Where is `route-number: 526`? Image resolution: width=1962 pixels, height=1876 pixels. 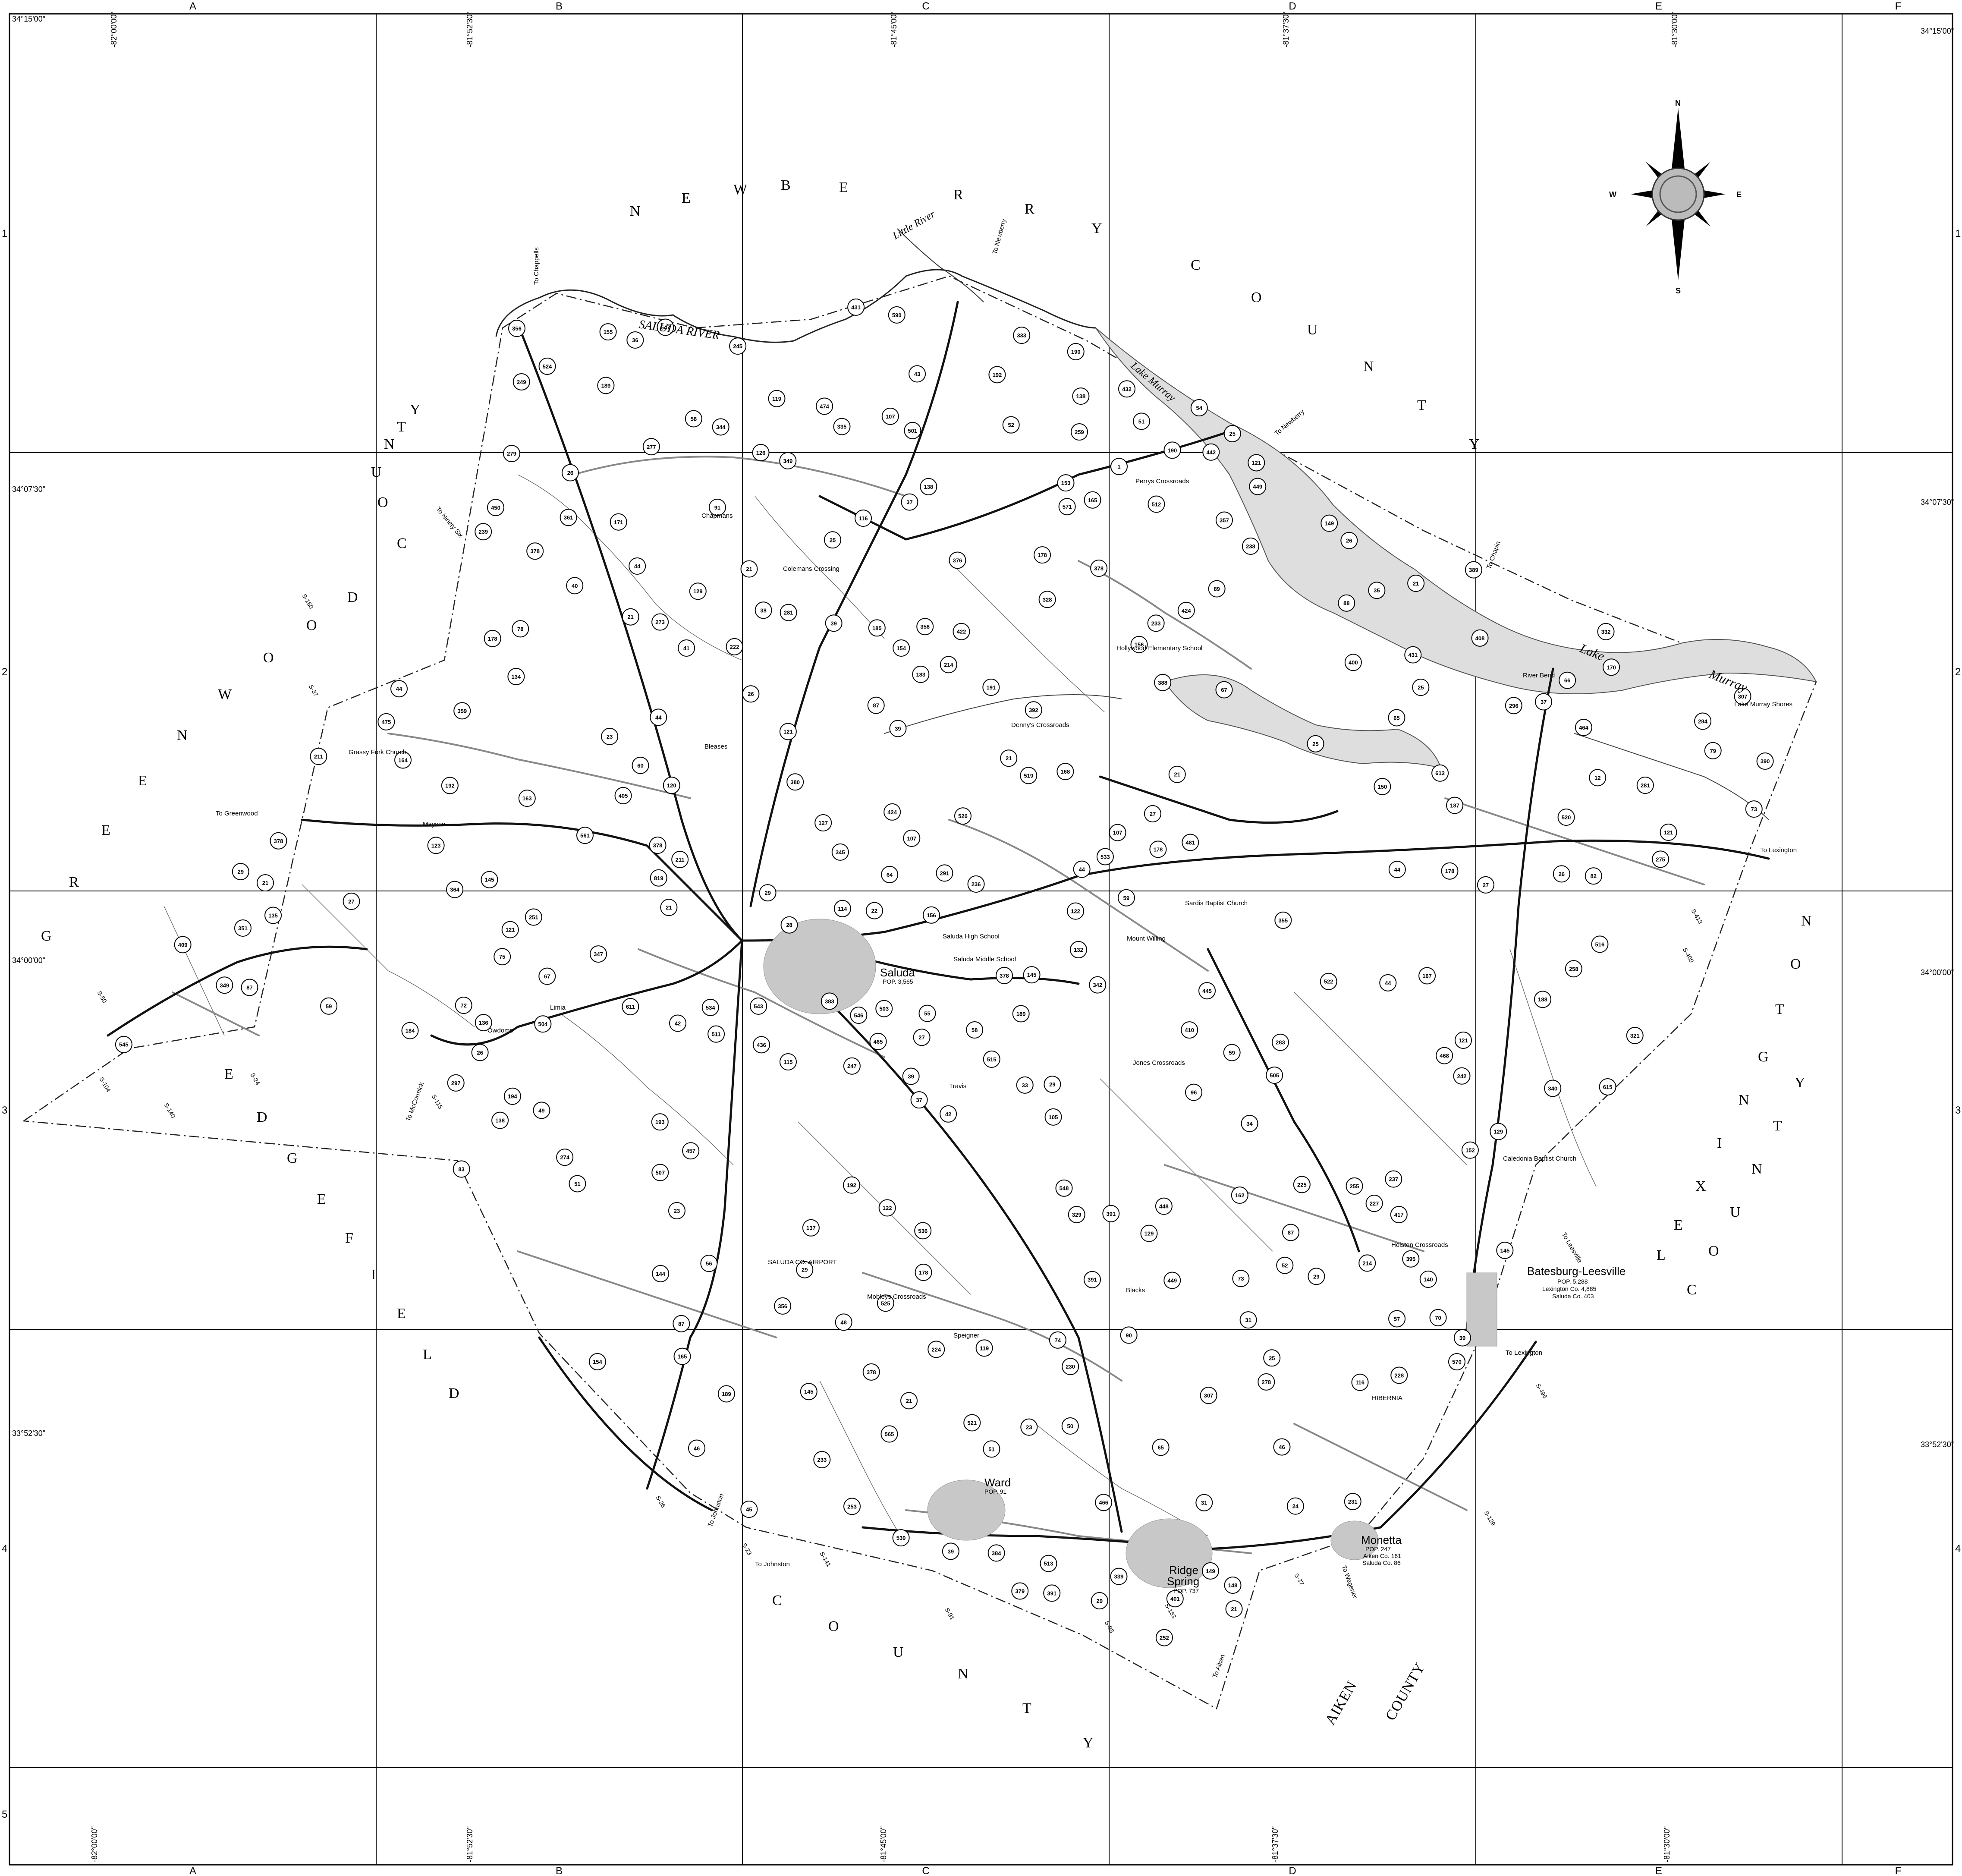 route-number: 526 is located at coordinates (963, 816).